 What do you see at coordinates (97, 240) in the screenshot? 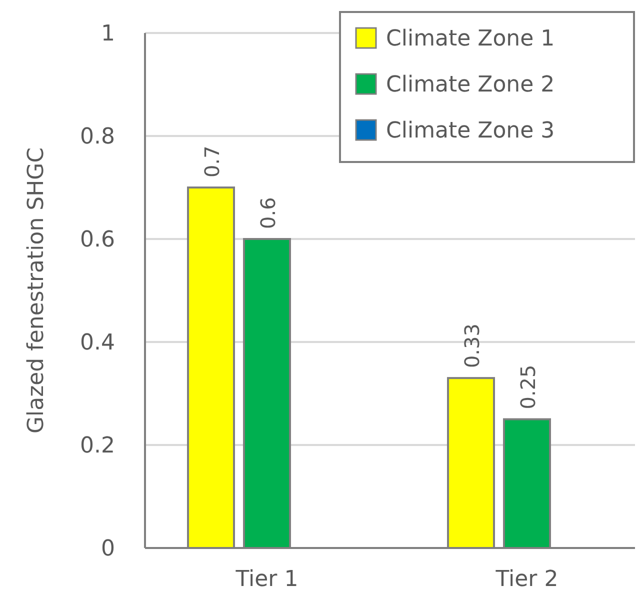
I see `y-tick-label: 0.6` at bounding box center [97, 240].